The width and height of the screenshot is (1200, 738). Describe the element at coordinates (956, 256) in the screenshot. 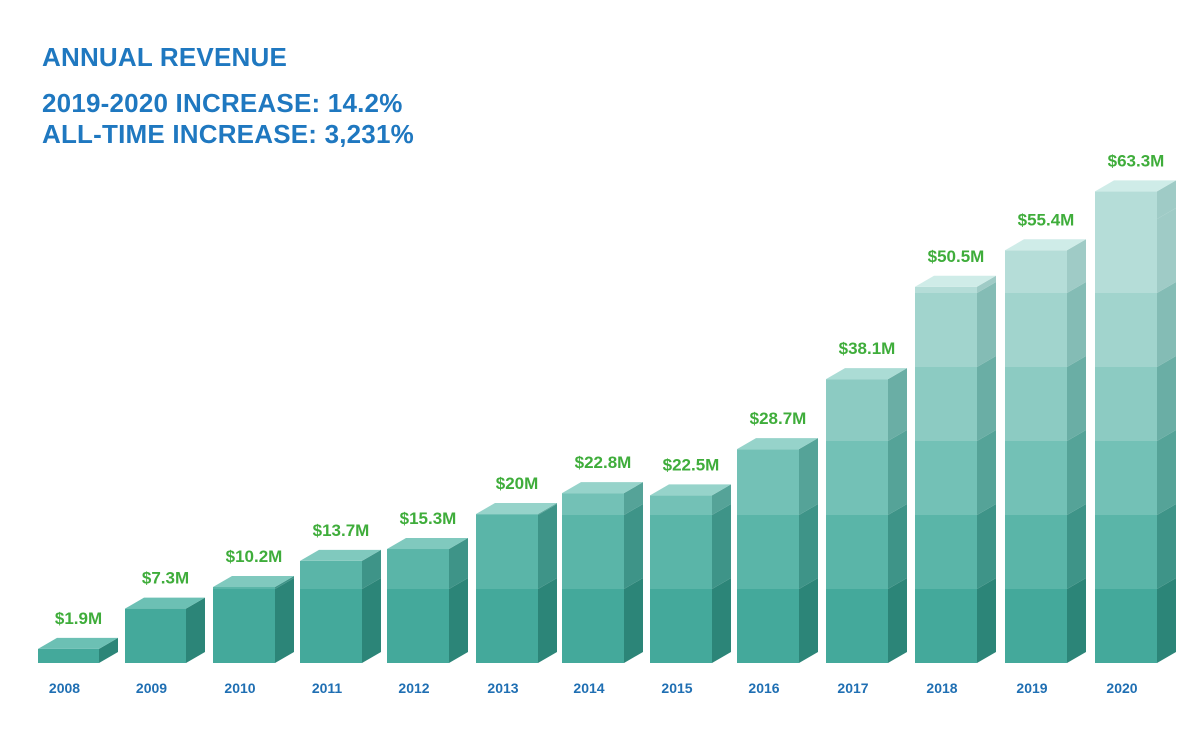

I see `value-label-2018: $50.5M` at that location.